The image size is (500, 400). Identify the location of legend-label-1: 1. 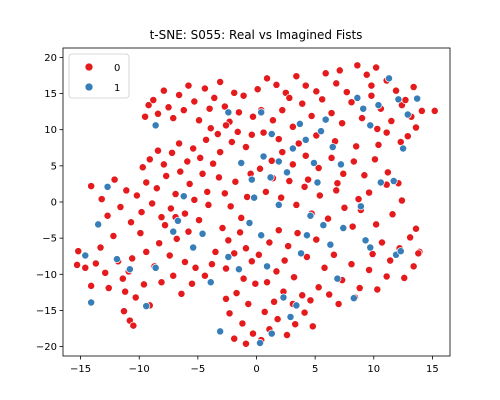
(117, 88).